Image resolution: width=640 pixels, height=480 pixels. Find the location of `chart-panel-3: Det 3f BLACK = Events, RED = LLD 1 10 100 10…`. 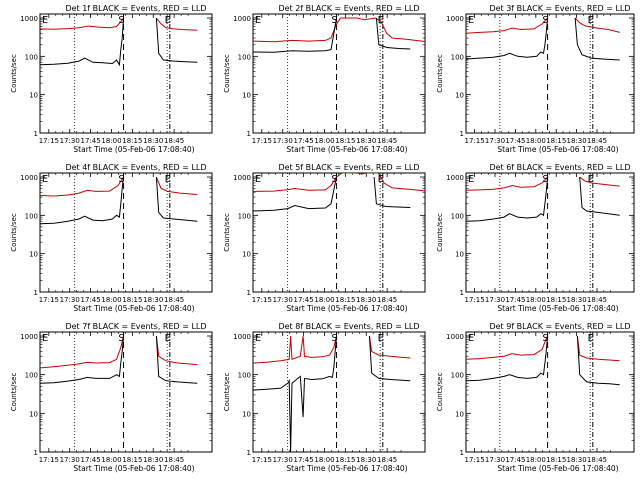

chart-panel-3: Det 3f BLACK = Events, RED = LLD 1 10 100 10… is located at coordinates (535, 79).